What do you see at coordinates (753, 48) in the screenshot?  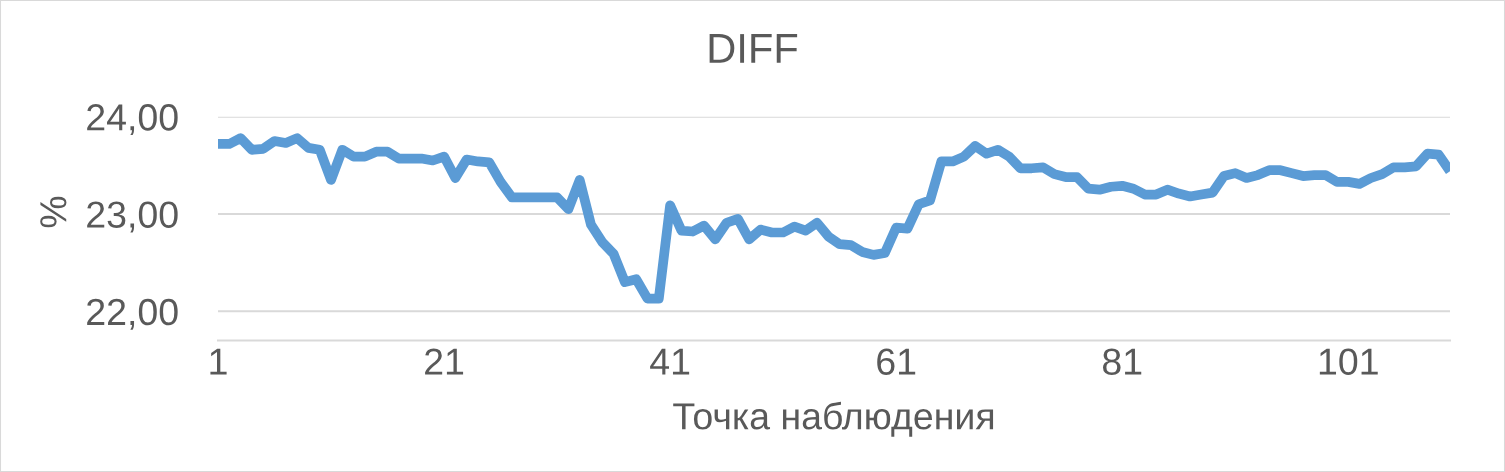 I see `chart-title: DIFF` at bounding box center [753, 48].